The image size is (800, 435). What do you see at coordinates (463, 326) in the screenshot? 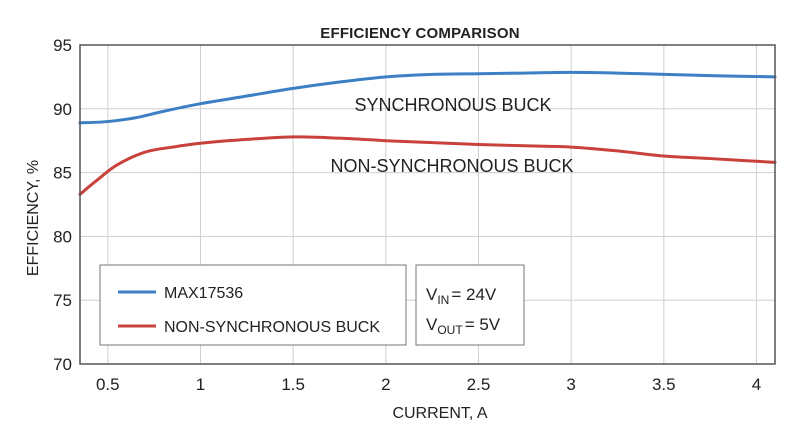
I see `vout-condition: VOUT = 5V` at bounding box center [463, 326].